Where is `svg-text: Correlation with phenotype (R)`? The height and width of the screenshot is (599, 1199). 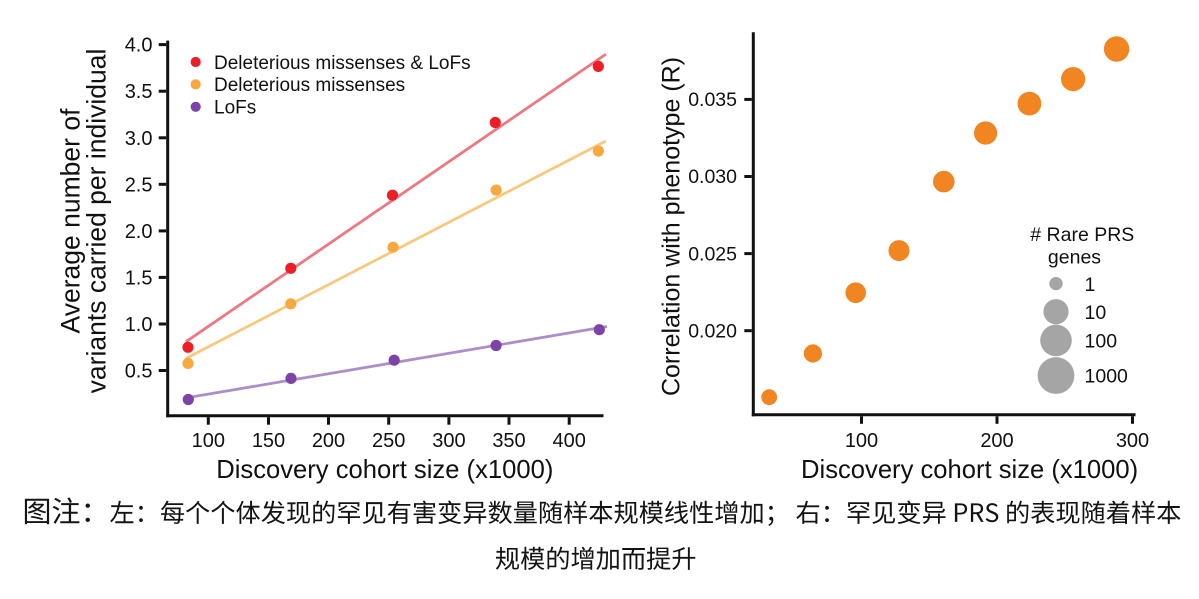
svg-text: Correlation with phenotype (R) is located at coordinates (672, 226).